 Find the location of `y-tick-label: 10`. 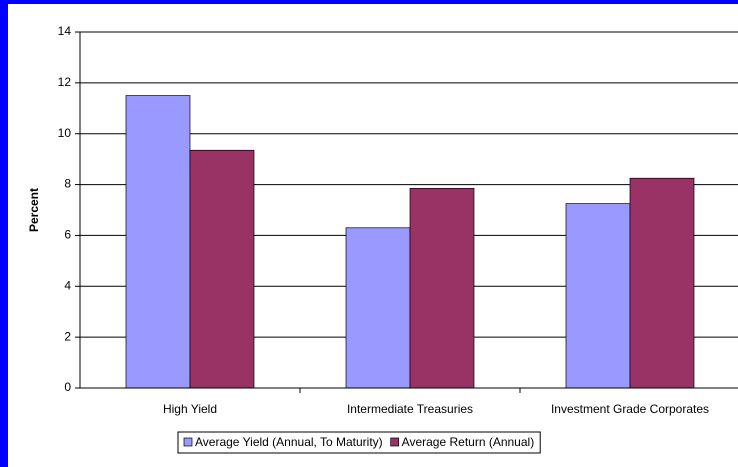

y-tick-label: 10 is located at coordinates (65, 133).